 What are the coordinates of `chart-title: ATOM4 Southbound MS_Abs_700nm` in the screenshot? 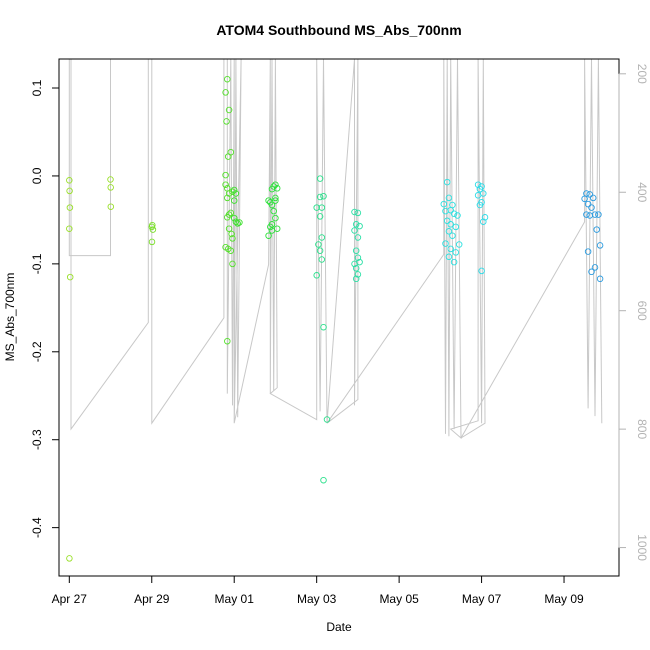 It's located at (338, 30).